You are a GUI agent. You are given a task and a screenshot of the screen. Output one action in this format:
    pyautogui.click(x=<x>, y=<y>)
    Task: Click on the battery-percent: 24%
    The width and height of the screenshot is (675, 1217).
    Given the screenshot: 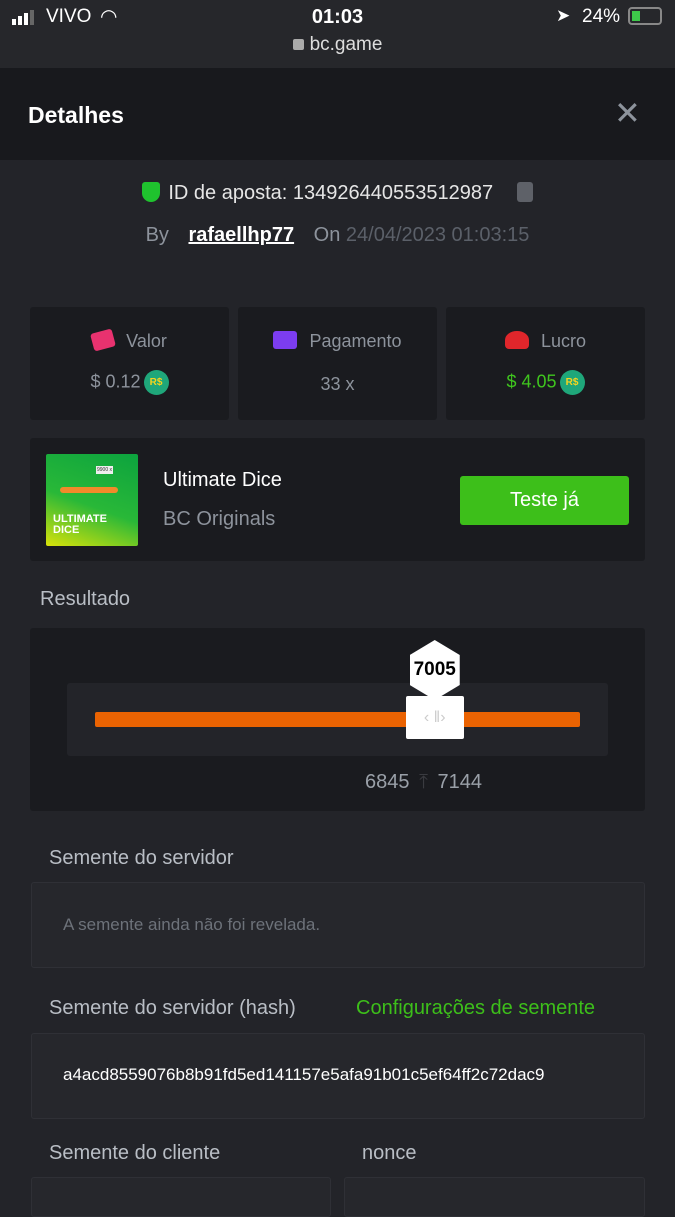 What is the action you would take?
    pyautogui.click(x=601, y=16)
    